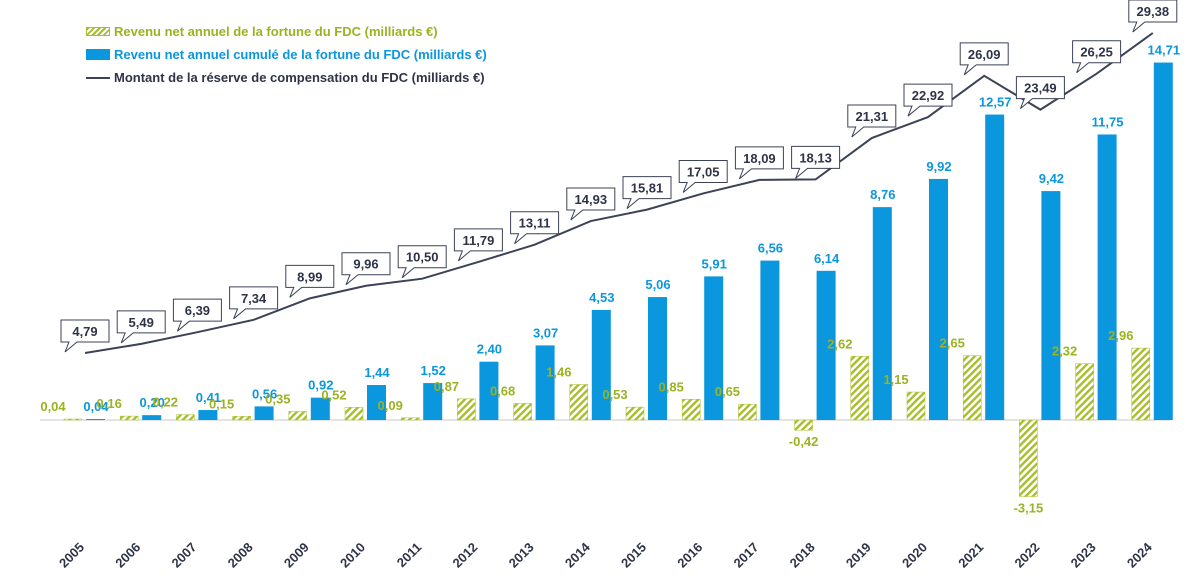 The image size is (1203, 583). I want to click on callout-reserve-2009: 8,99, so click(310, 281).